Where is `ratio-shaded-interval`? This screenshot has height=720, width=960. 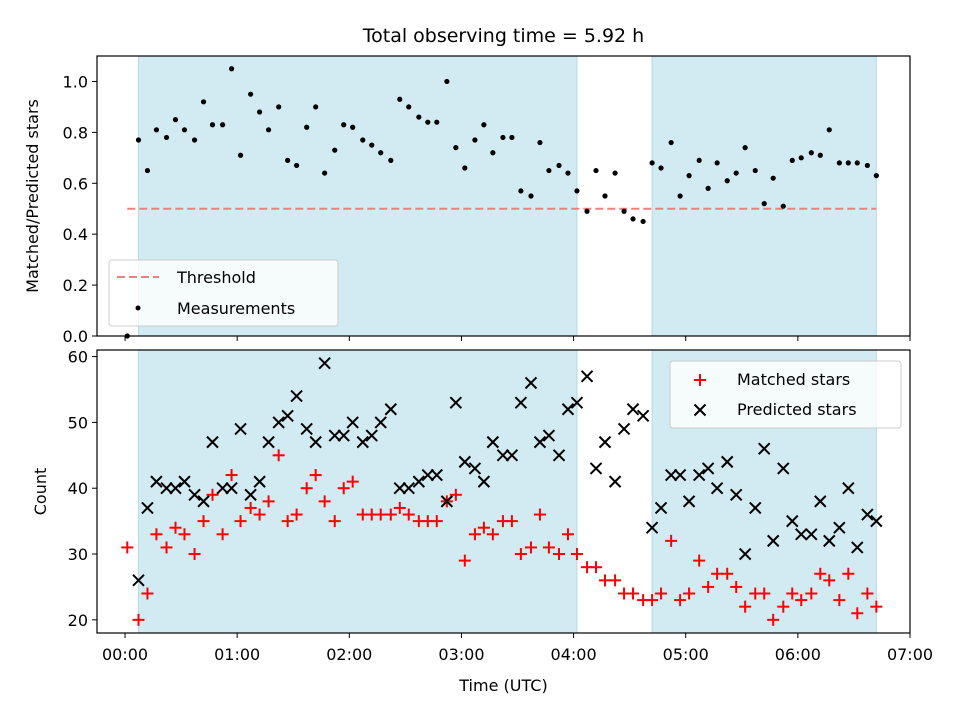
ratio-shaded-interval is located at coordinates (764, 196).